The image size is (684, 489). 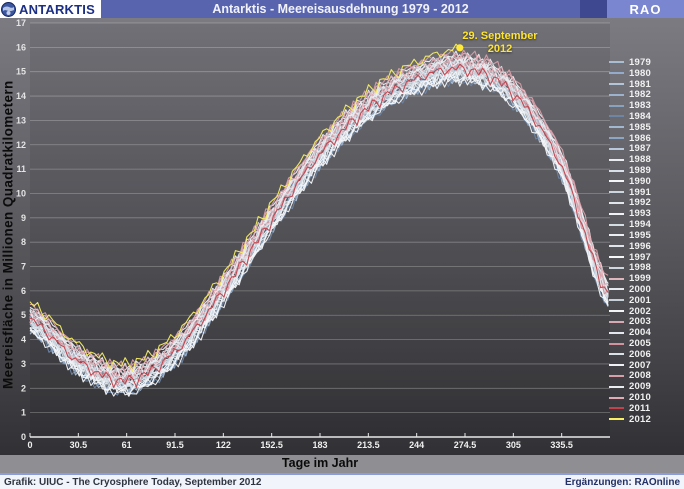 I want to click on legend-year-label: 2010, so click(x=640, y=398).